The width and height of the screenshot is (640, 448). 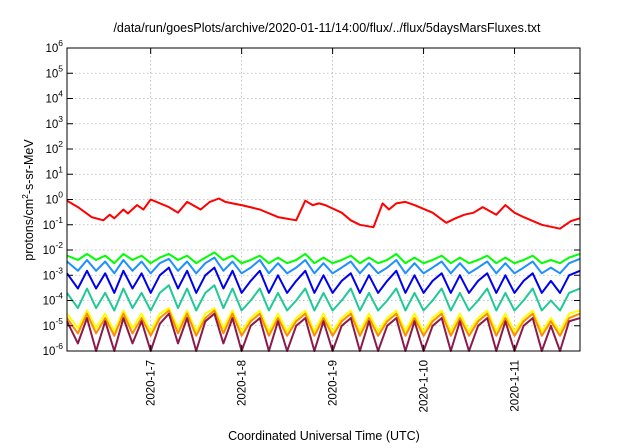 I want to click on y-axis-label: protons/cm2-s-sr-MeV, so click(x=28, y=200).